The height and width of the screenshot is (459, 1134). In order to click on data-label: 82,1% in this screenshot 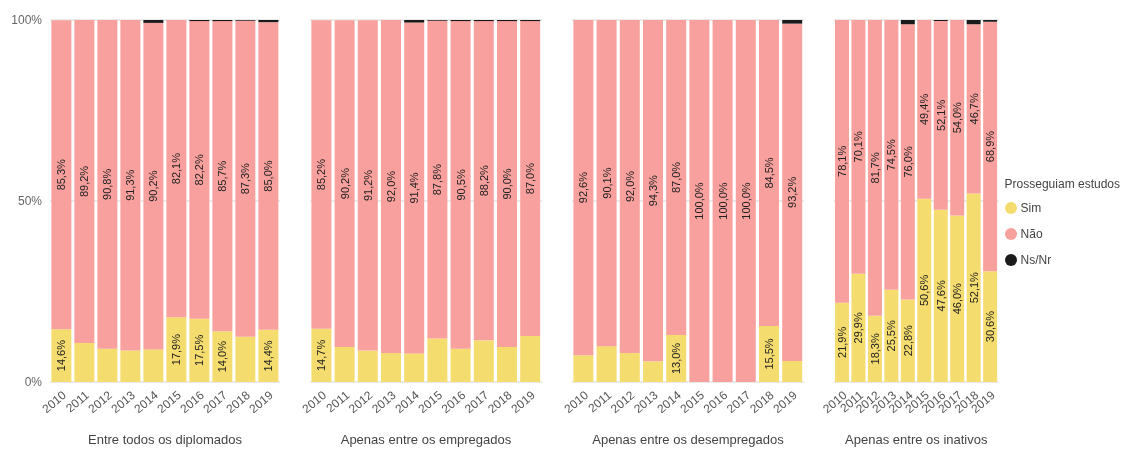, I will do `click(176, 168)`.